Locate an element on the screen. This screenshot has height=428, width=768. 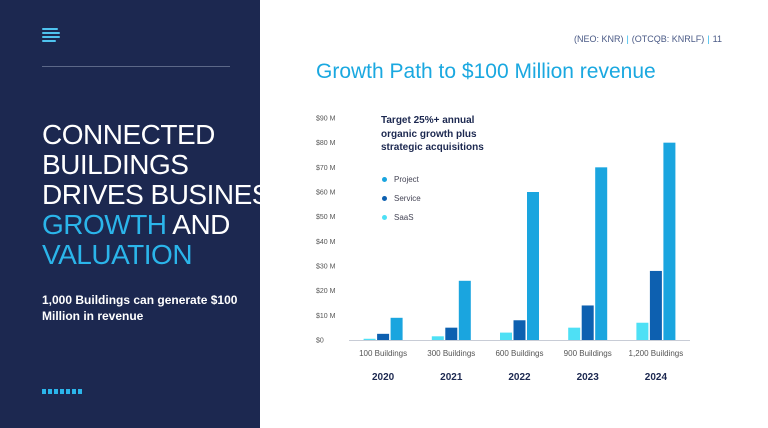
ticker-otcqb: (OTCQB: KNRLF) is located at coordinates (668, 39).